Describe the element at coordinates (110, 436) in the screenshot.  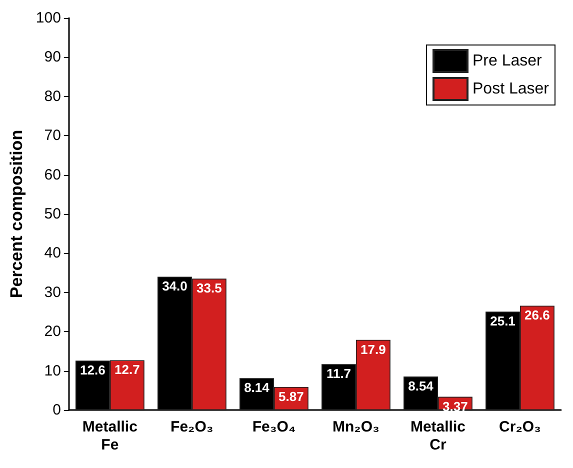
I see `x-tick-label: Metallic Fe` at that location.